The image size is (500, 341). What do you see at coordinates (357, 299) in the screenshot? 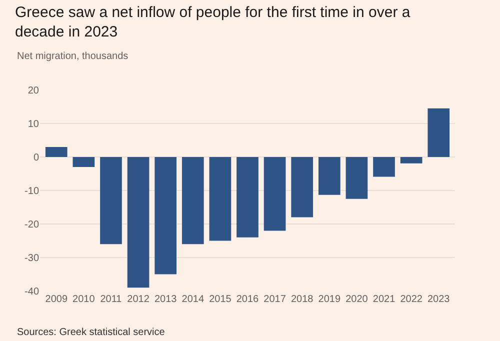
I see `x-tick-label: 2020` at bounding box center [357, 299].